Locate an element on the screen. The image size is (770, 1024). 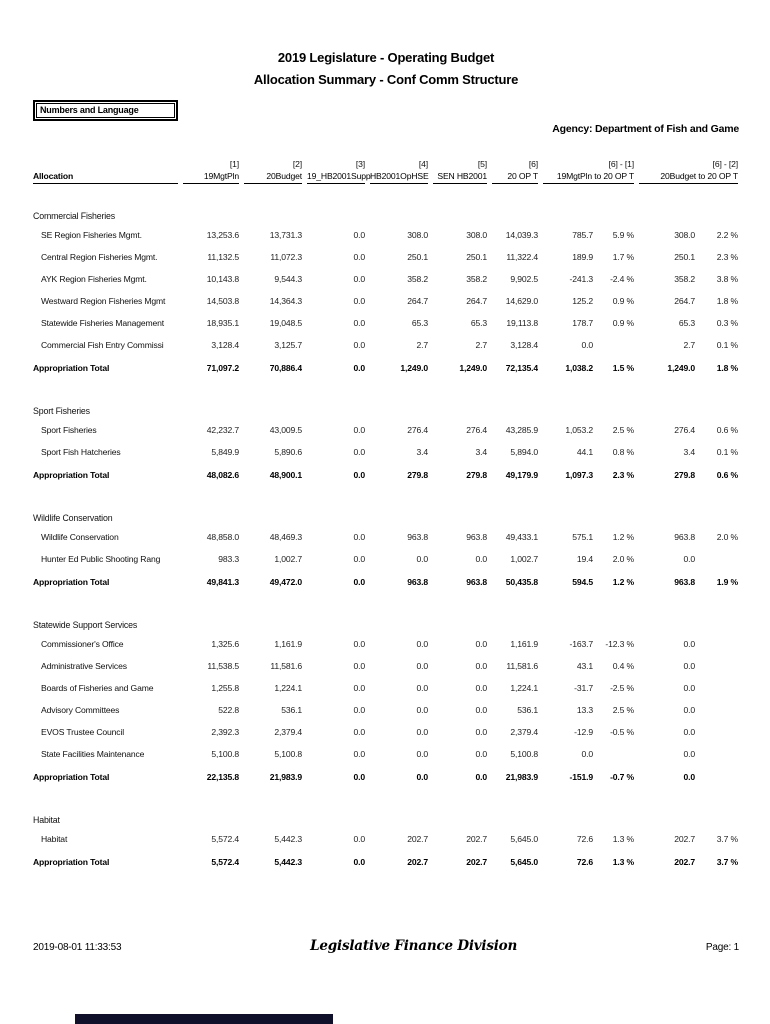
allocation-name: Advisory Committees is located at coordinates (80, 710).